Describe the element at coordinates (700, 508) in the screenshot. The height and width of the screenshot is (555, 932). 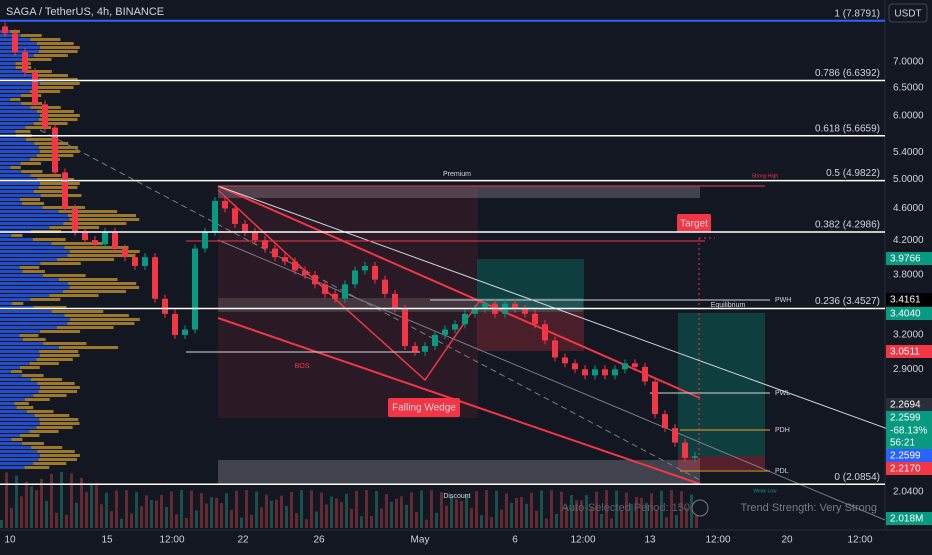
I see `replay-button` at that location.